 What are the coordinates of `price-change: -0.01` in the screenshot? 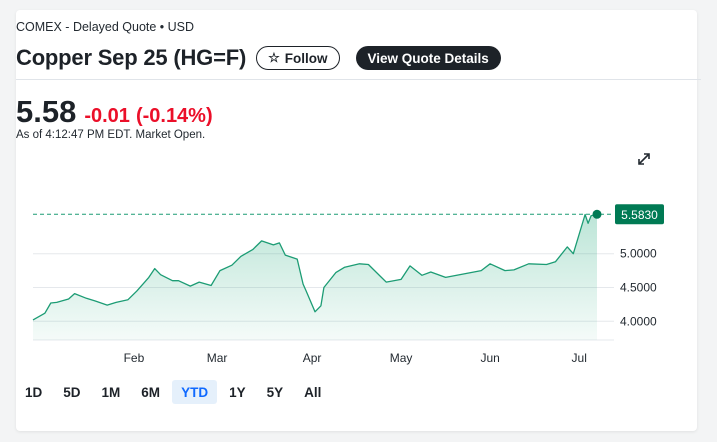 It's located at (107, 116).